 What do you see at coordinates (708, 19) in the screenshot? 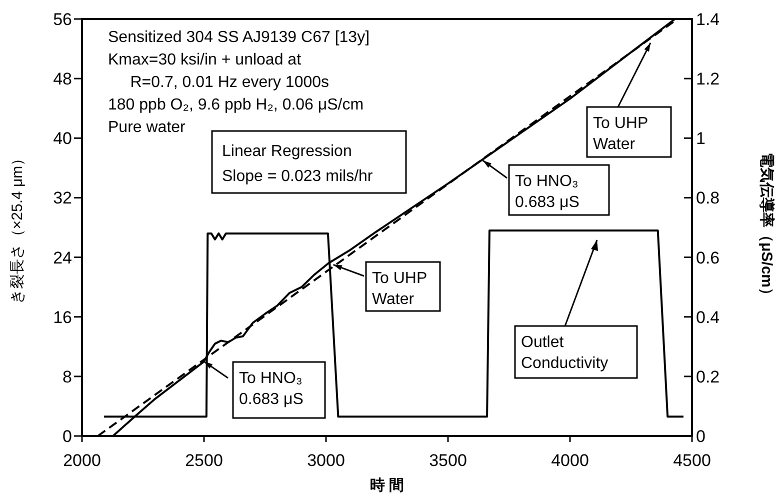
I see `y2-tick-label: 1.4` at bounding box center [708, 19].